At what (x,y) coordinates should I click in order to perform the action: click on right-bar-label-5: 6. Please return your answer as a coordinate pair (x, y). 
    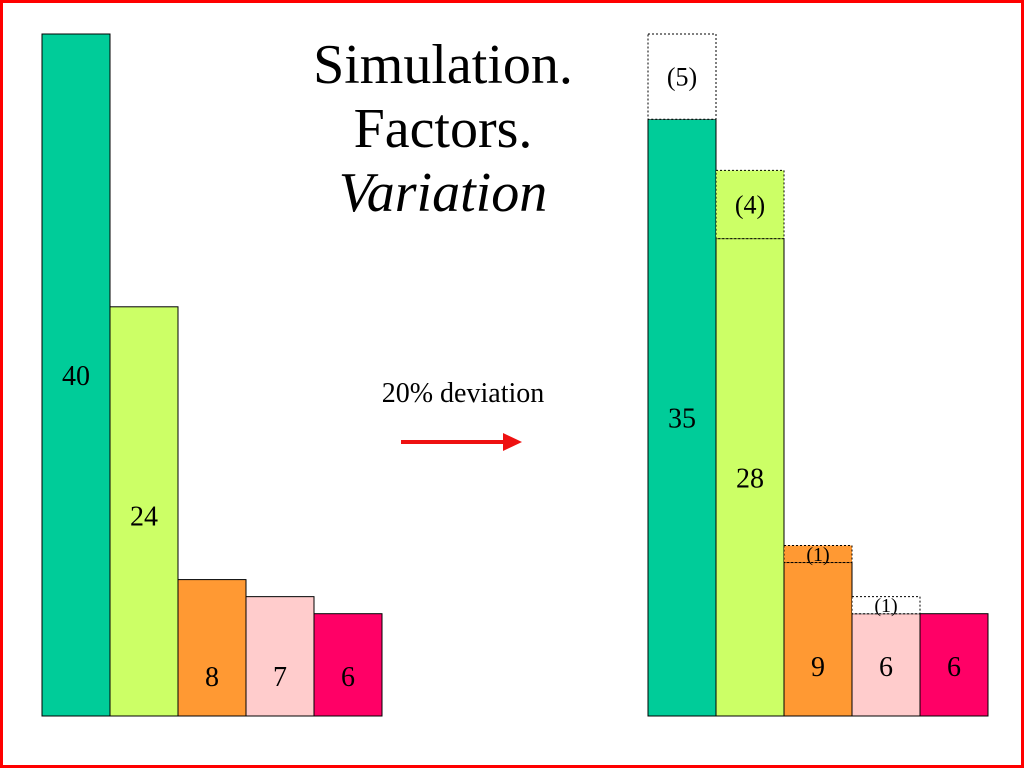
    Looking at the image, I should click on (954, 667).